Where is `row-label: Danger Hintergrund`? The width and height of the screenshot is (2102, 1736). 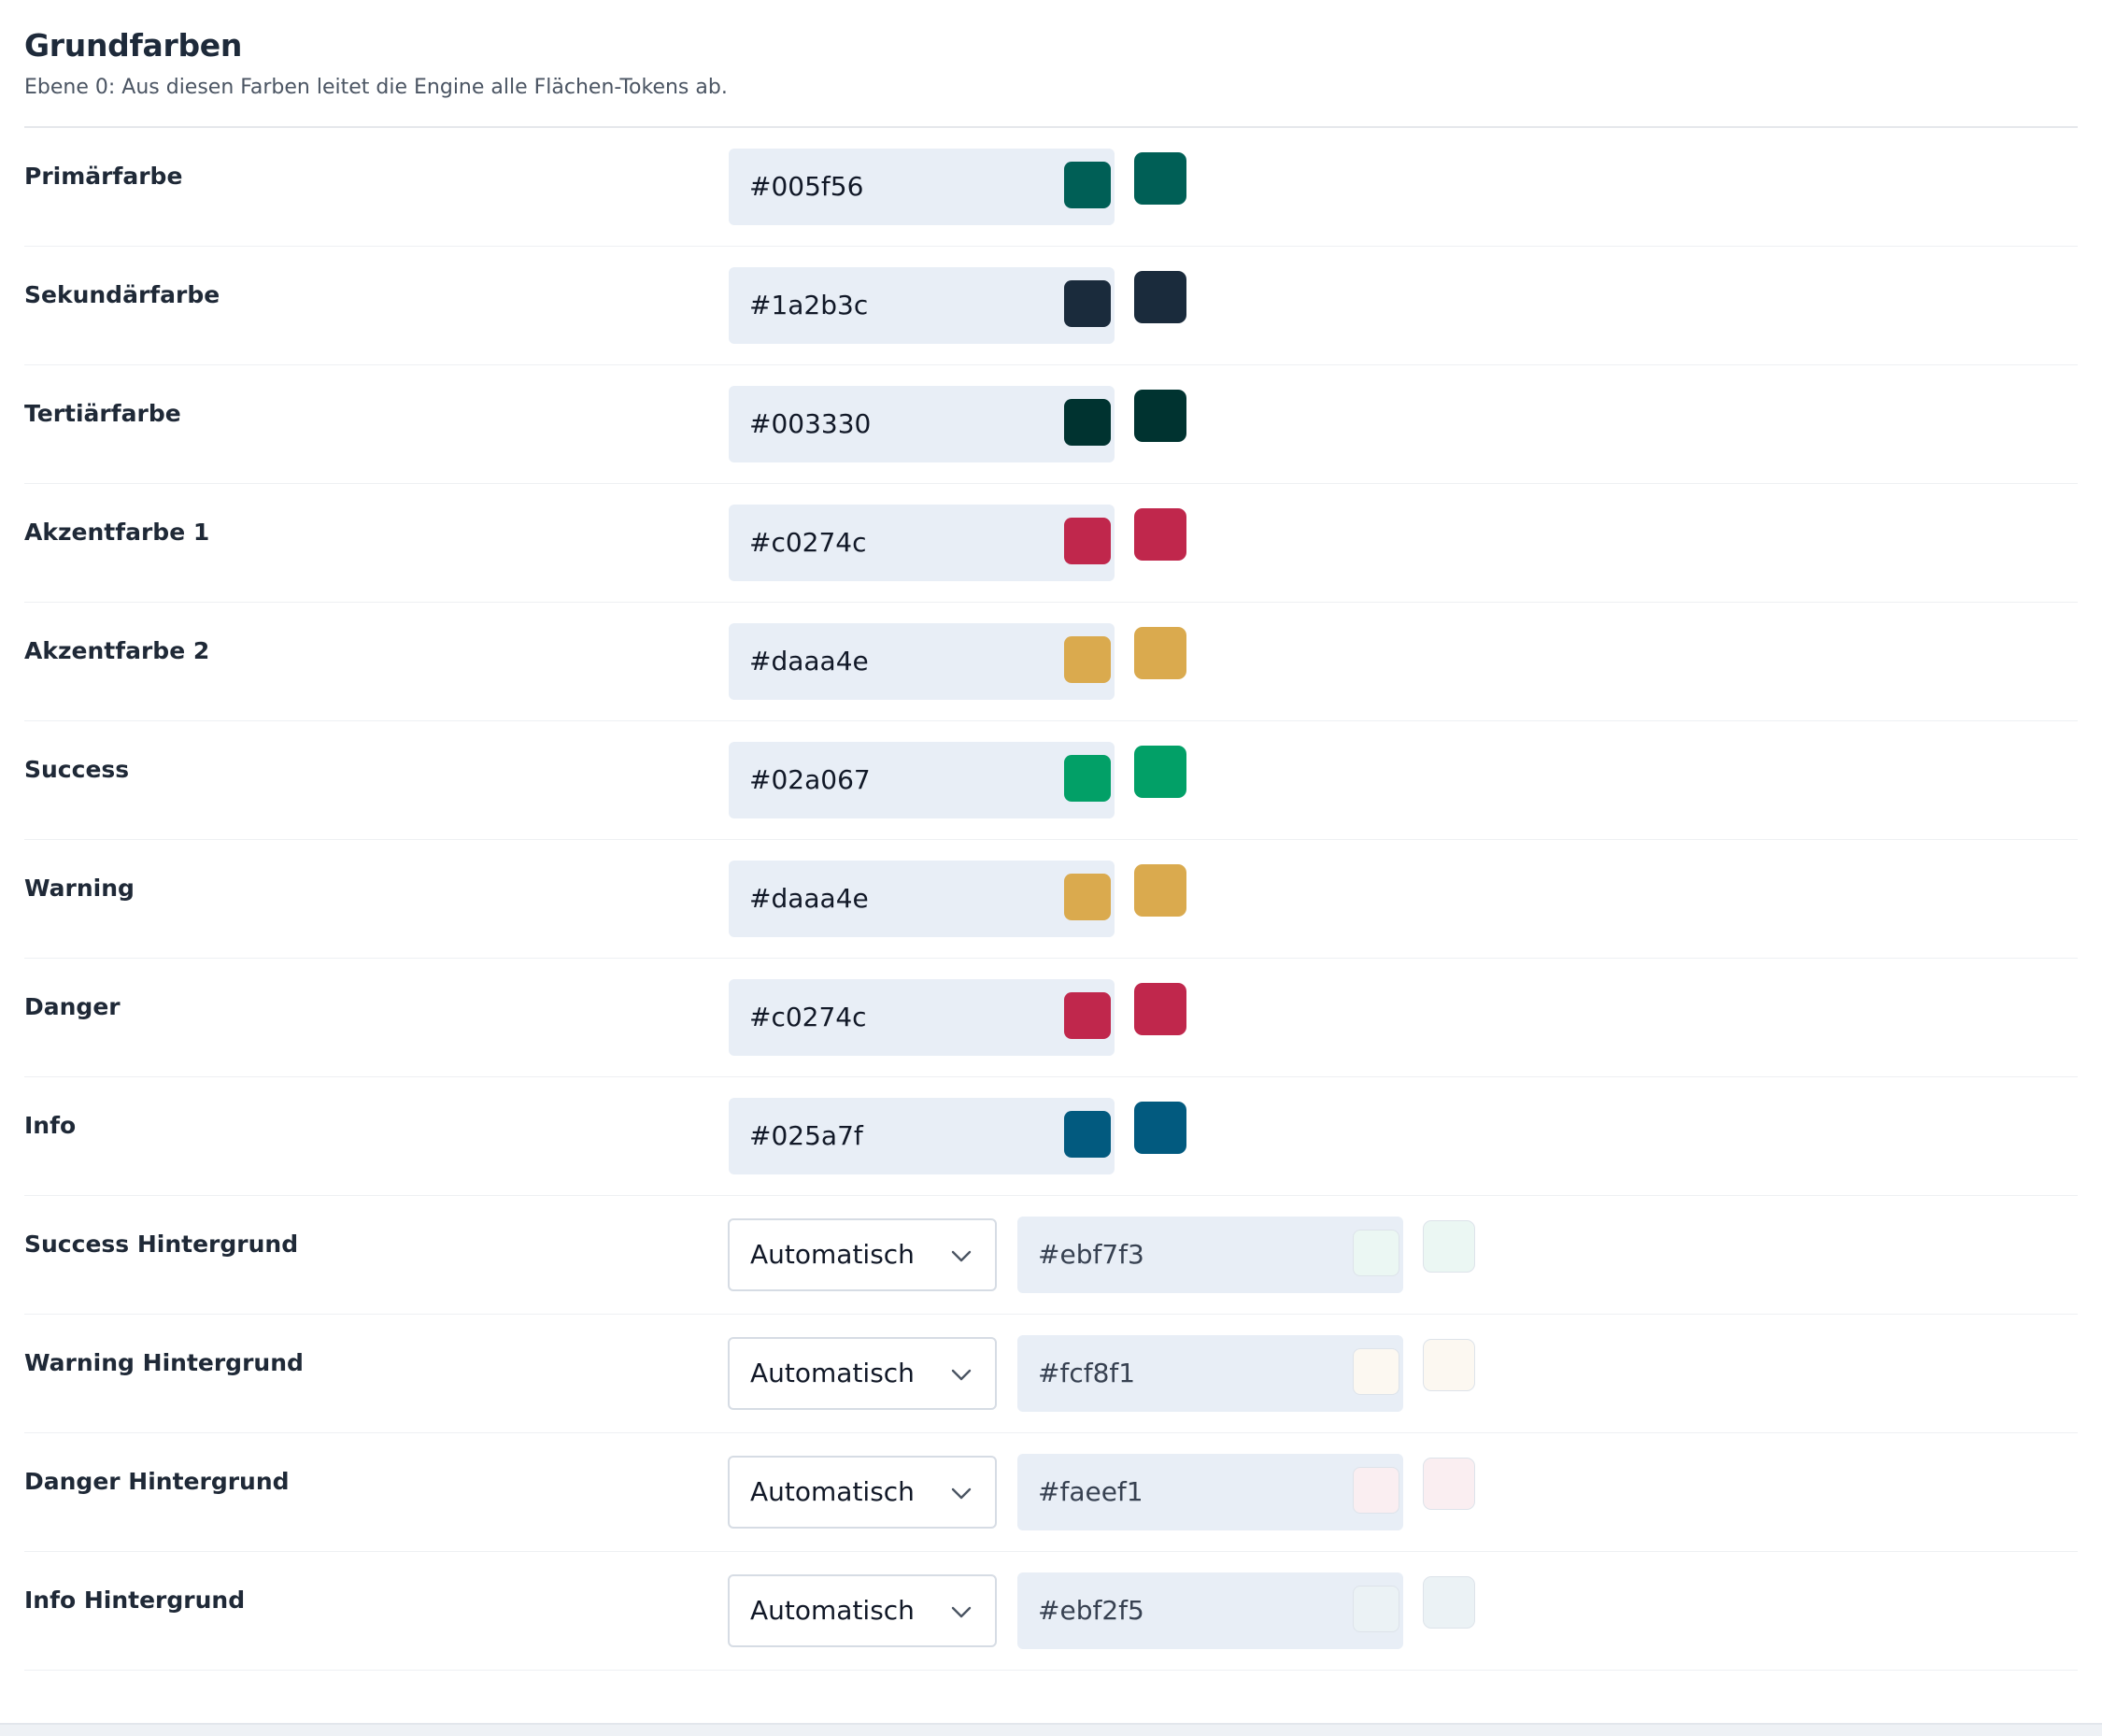
row-label: Danger Hintergrund is located at coordinates (157, 1481).